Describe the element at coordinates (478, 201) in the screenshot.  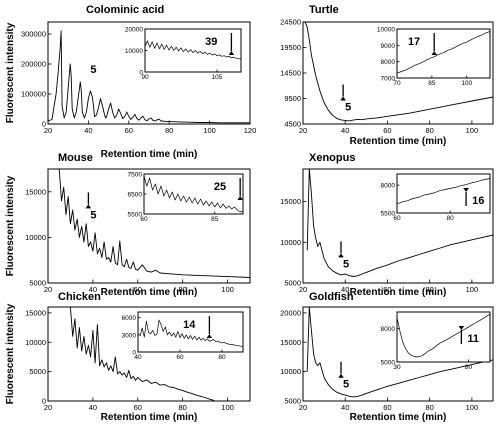
I see `inset-annotation-label: 16` at that location.